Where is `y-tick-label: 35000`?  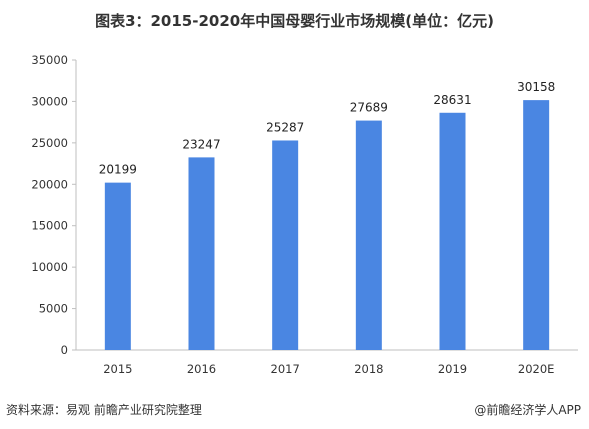 y-tick-label: 35000 is located at coordinates (49, 60).